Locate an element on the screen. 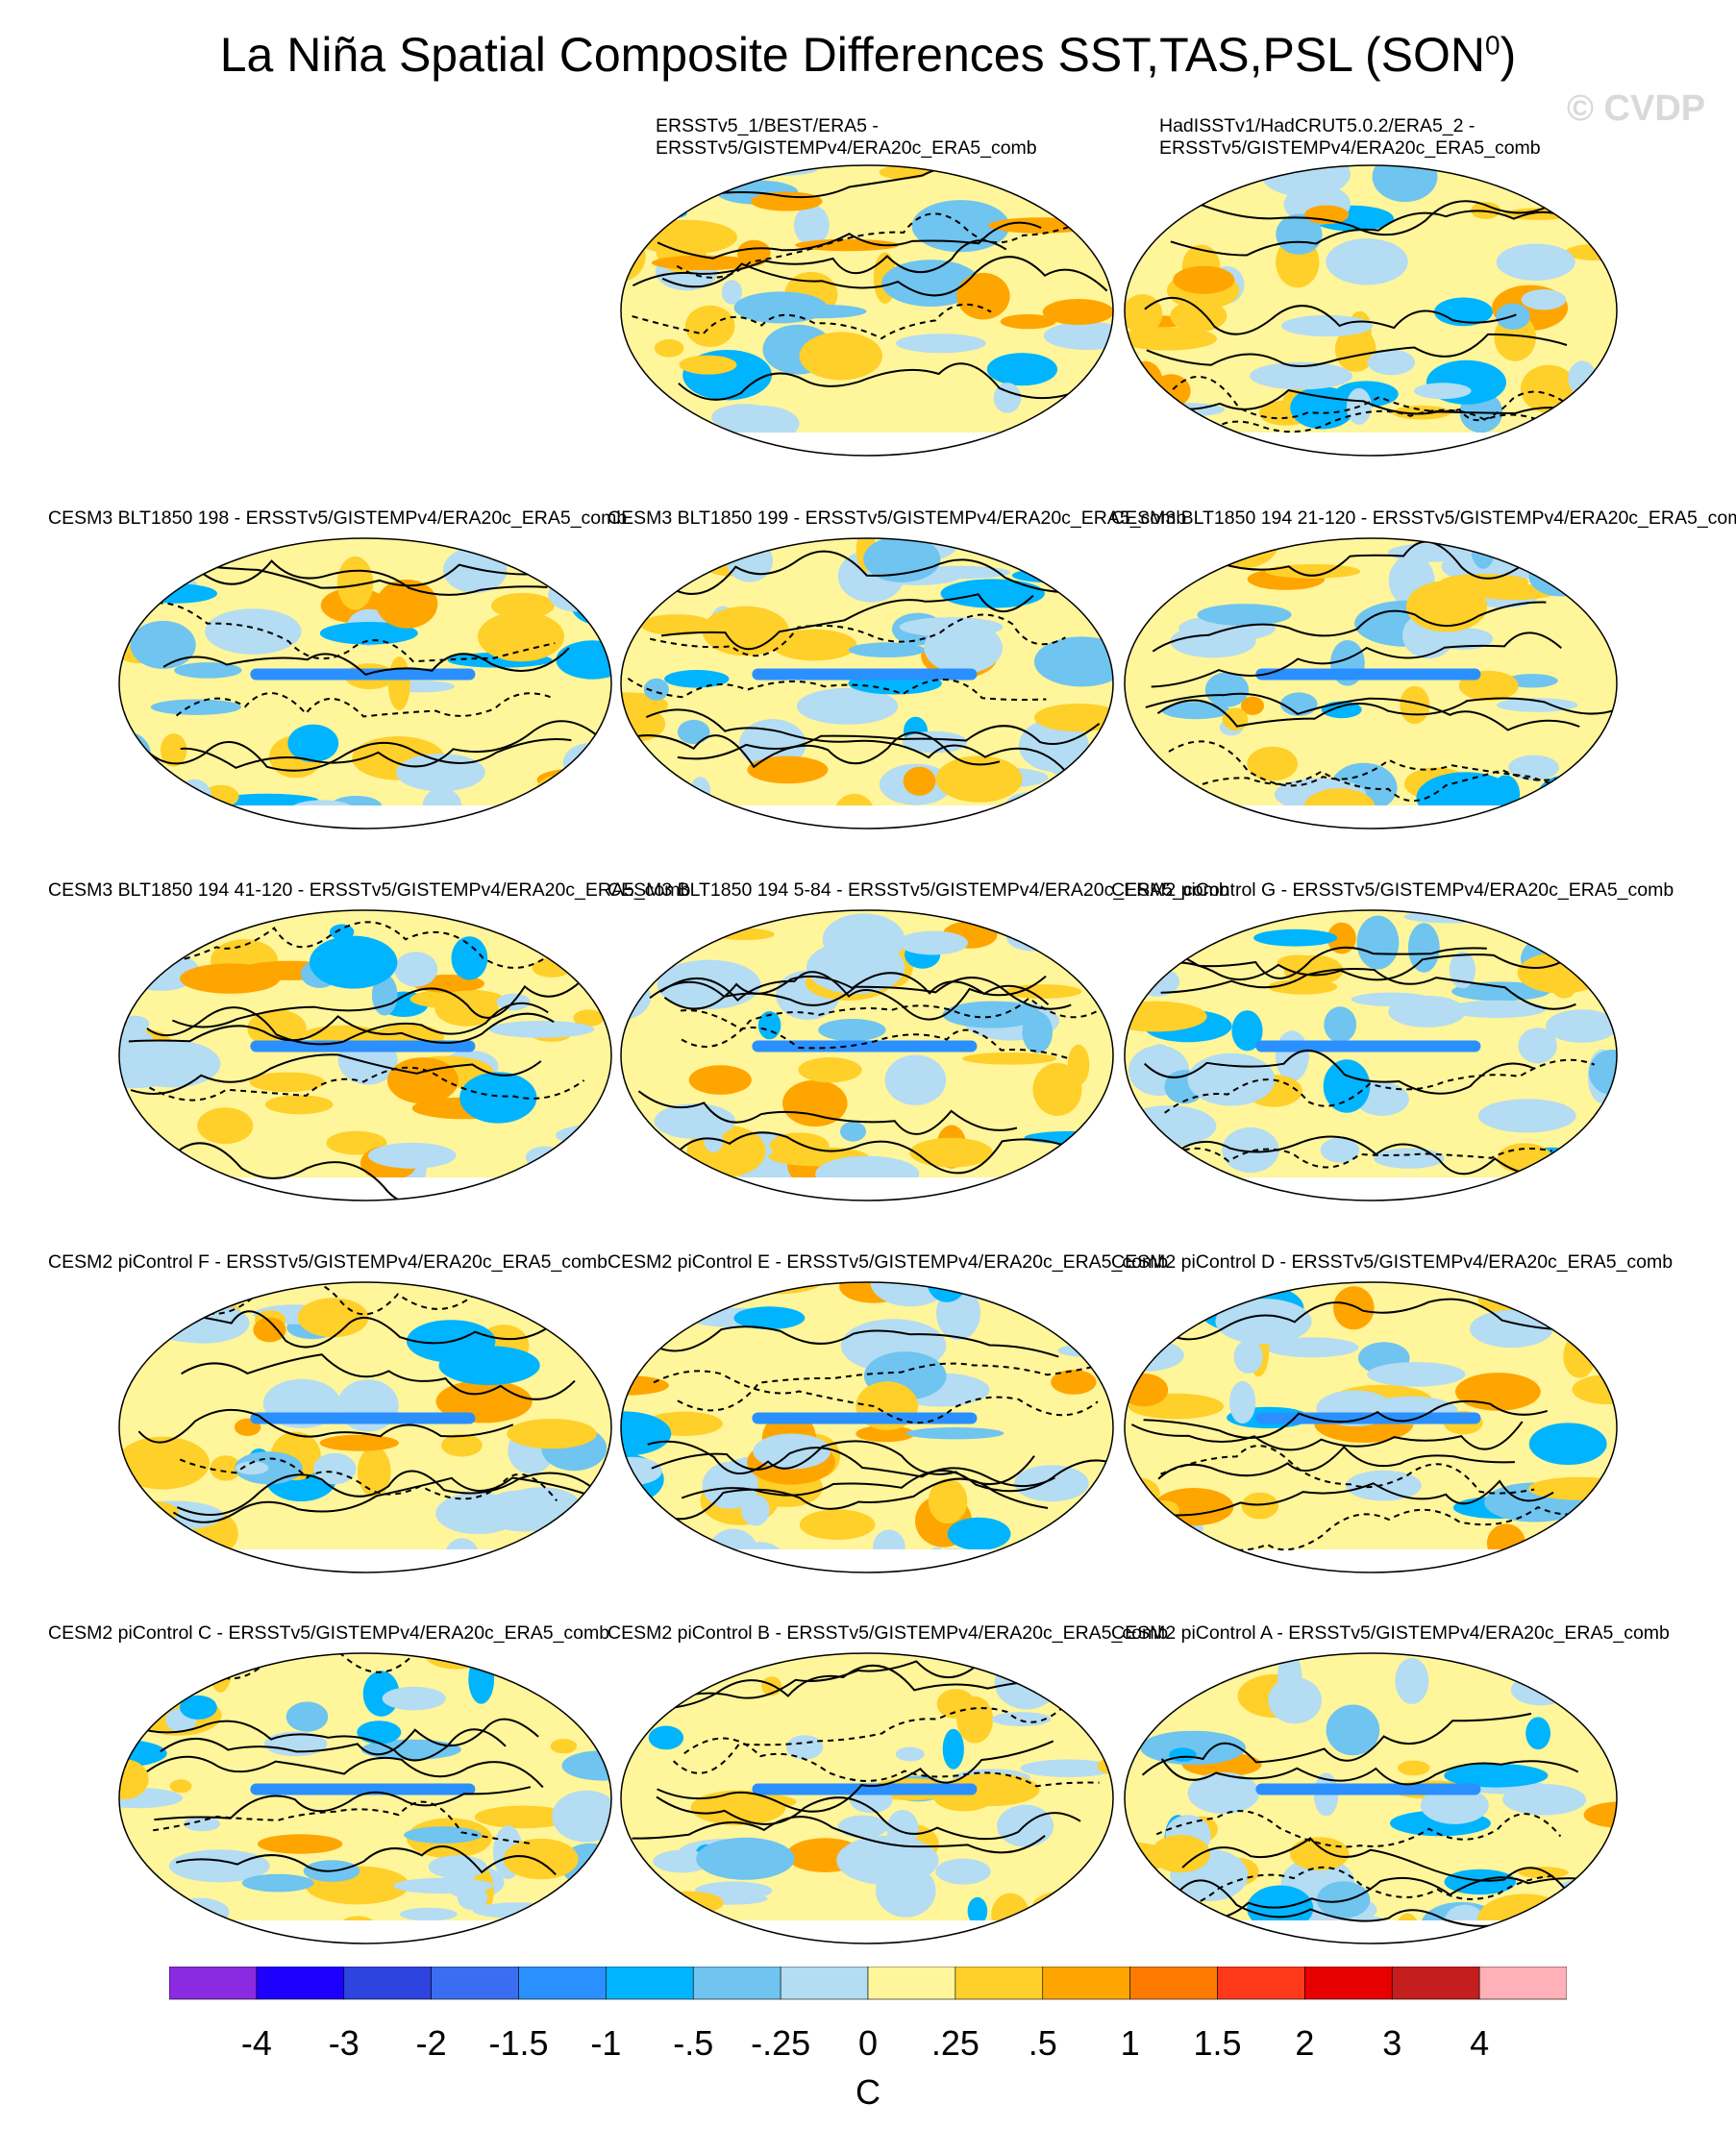  cvdp-watermark: © CVDP is located at coordinates (1636, 108).